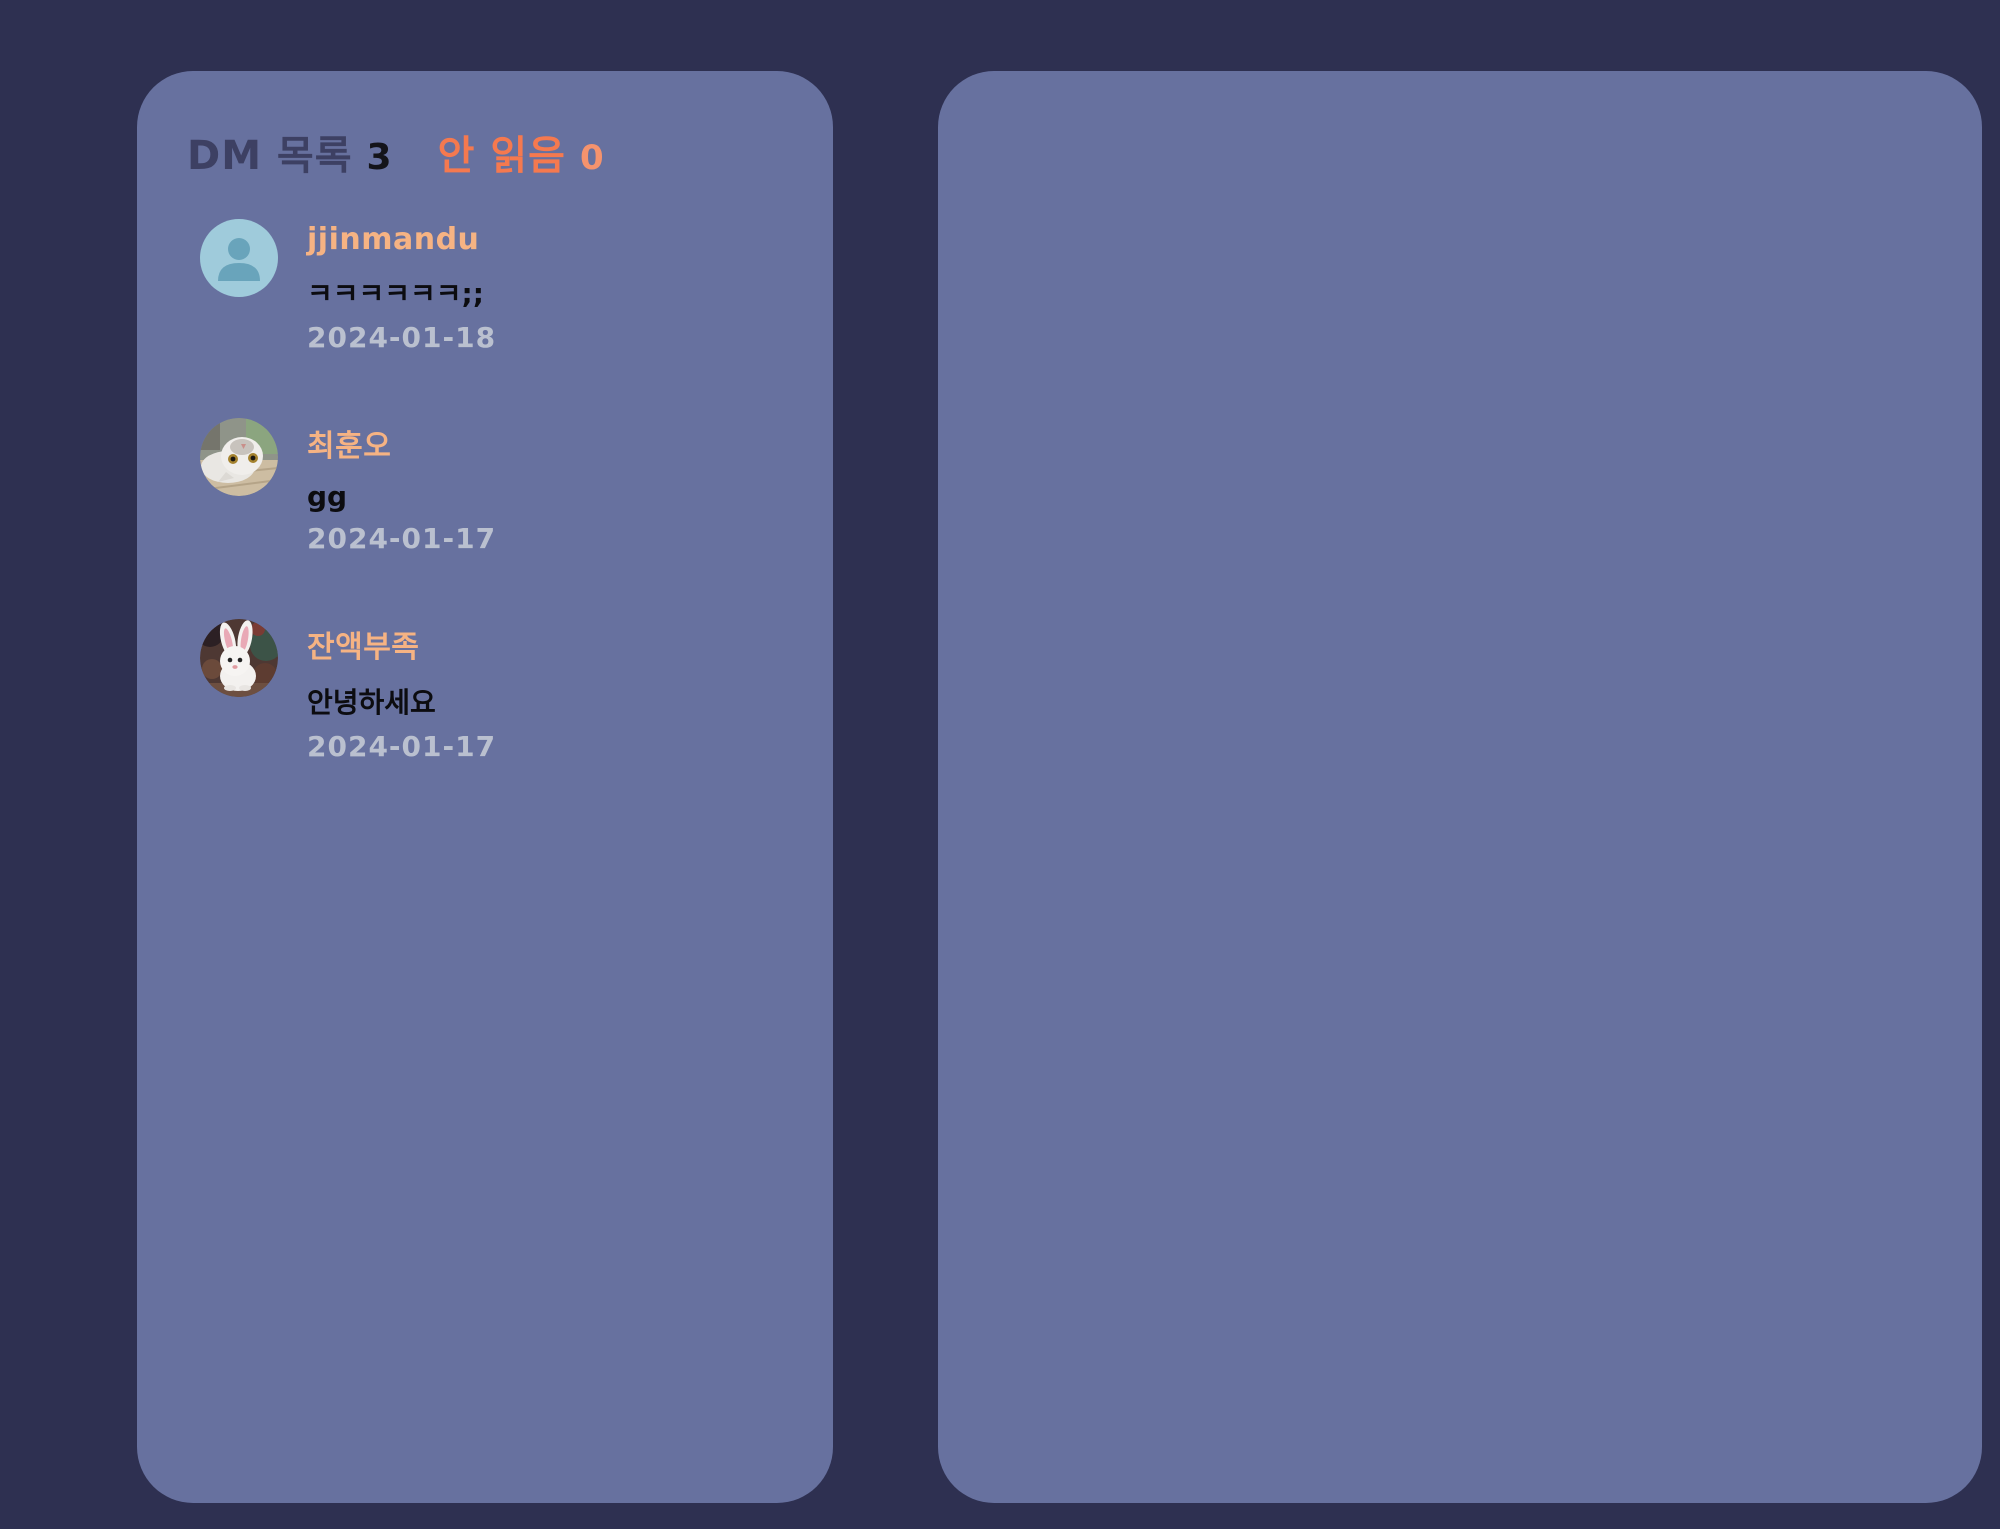 Image resolution: width=2000 pixels, height=1529 pixels. I want to click on dm-item-text: 잔액부족 안녕하세요 2024-01-17, so click(401, 691).